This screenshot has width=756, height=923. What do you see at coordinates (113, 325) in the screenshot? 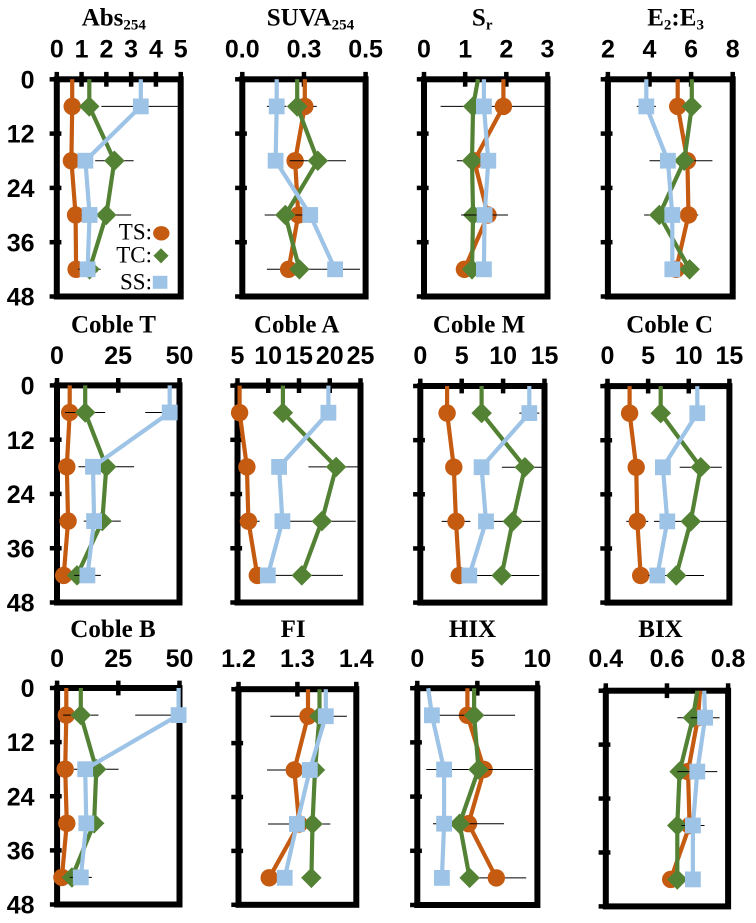
I see `svg-text: Coble T` at bounding box center [113, 325].